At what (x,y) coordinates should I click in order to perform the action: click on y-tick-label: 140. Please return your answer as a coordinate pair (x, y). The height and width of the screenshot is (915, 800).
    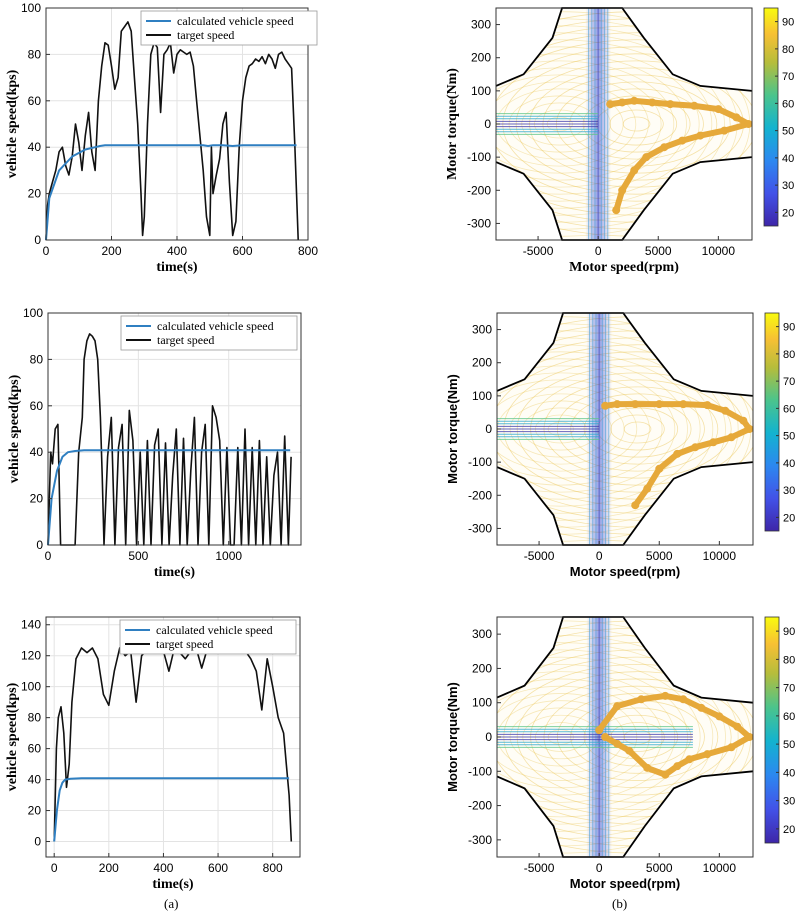
    Looking at the image, I should click on (31, 625).